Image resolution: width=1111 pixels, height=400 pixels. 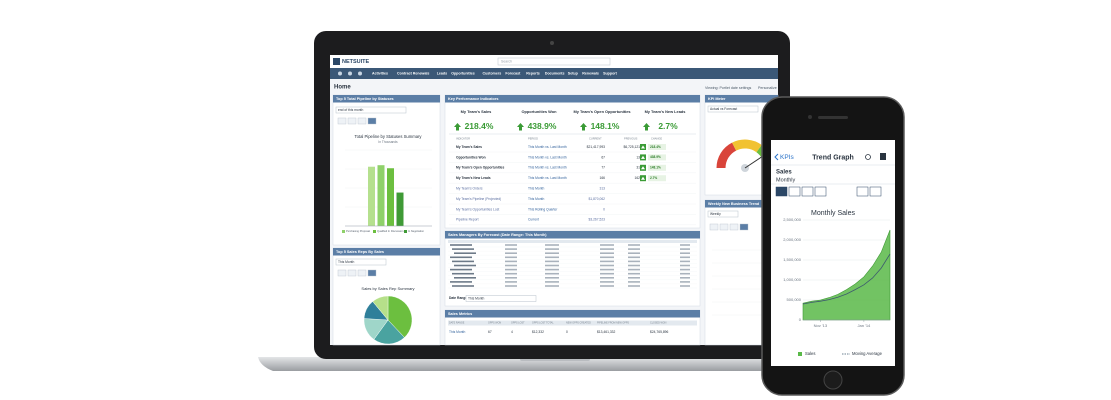 What do you see at coordinates (492, 73) in the screenshot?
I see `nav-item: Customers` at bounding box center [492, 73].